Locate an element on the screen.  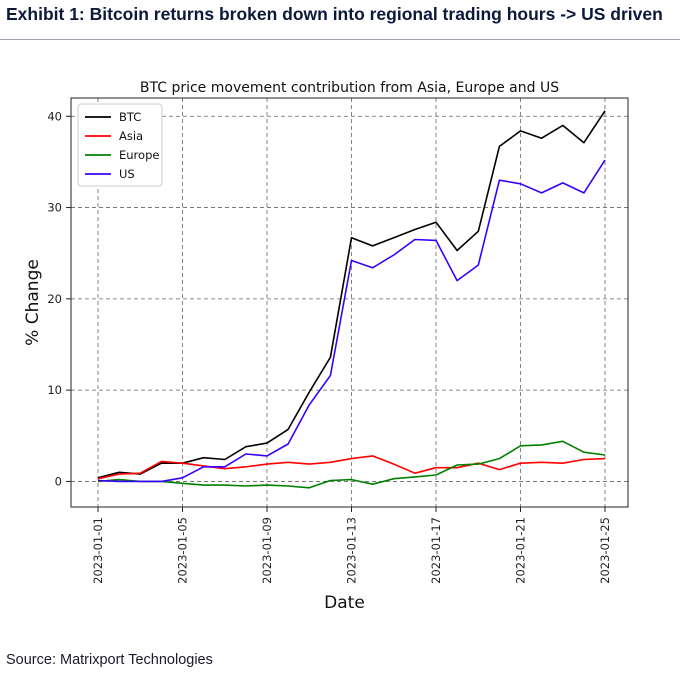
legend: BTC Asia Europe US is located at coordinates (120, 145).